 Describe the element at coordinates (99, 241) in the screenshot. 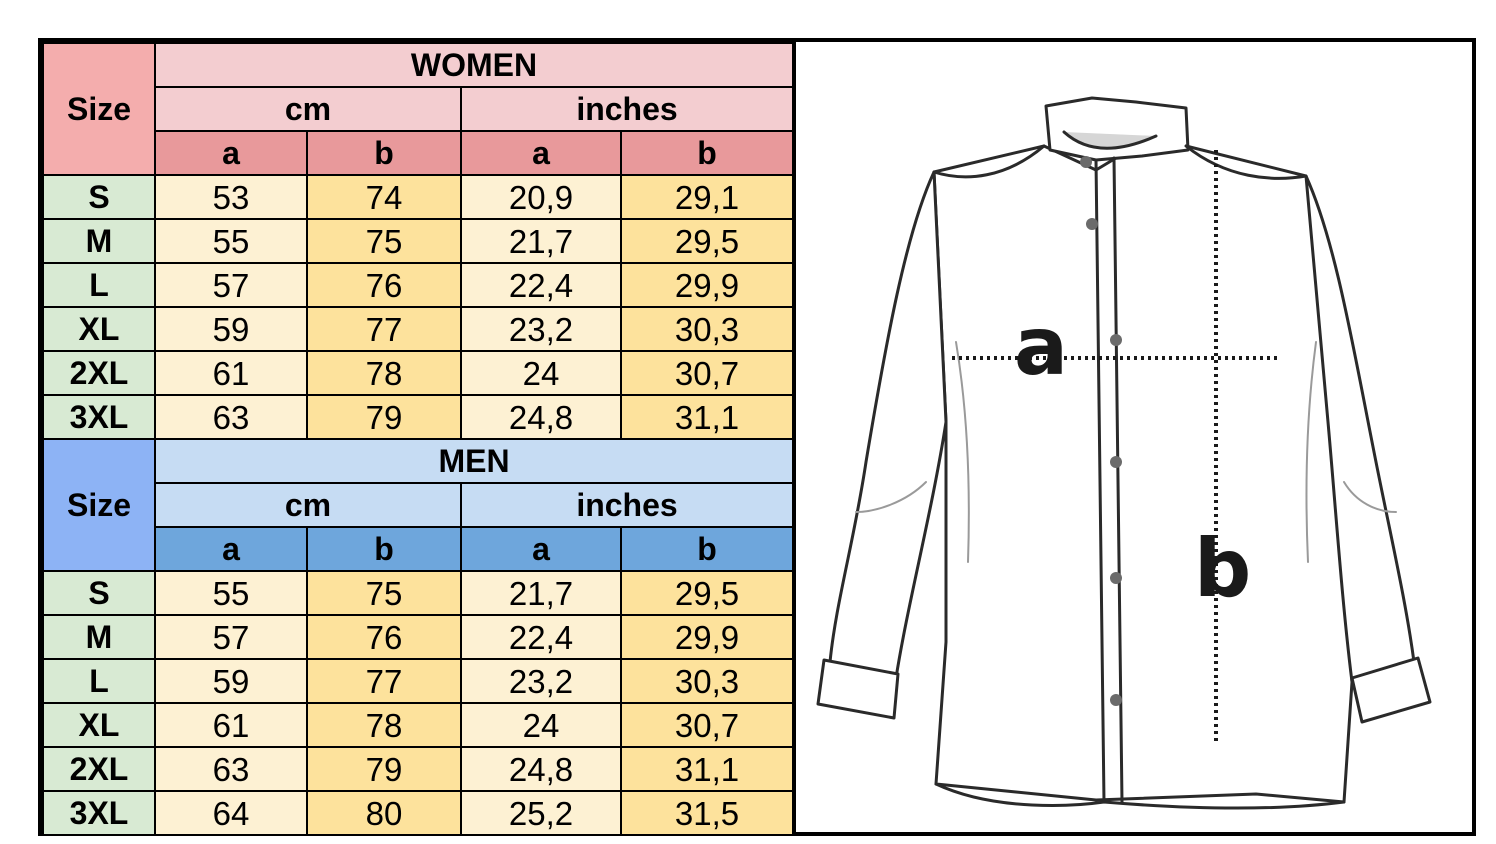

I see `women-size-label: M` at that location.